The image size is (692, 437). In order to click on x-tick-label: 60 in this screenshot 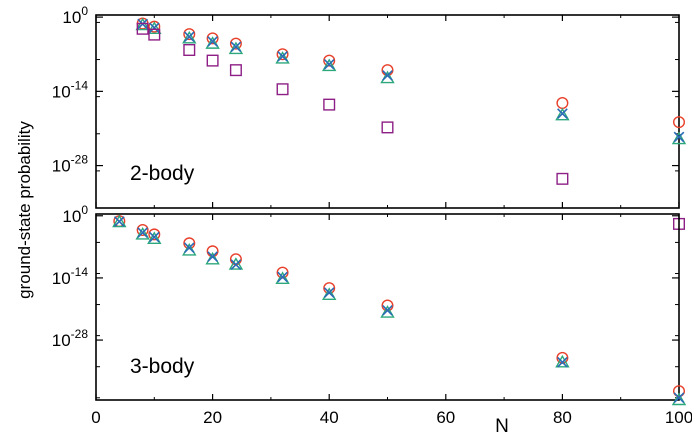, I will do `click(445, 417)`.